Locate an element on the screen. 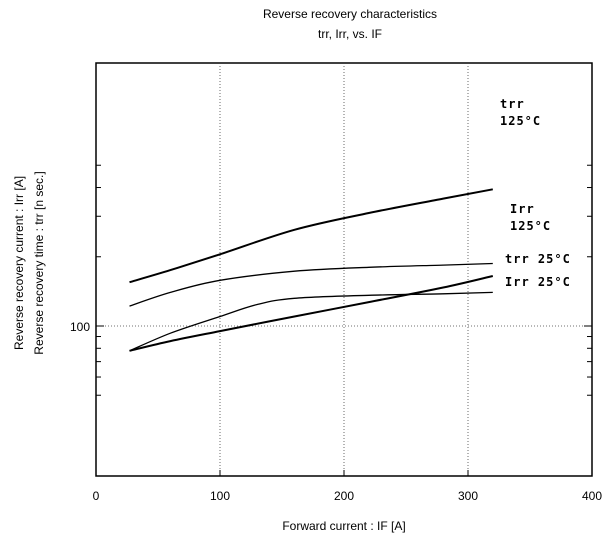 The image size is (613, 540). series-line-trr-25-c is located at coordinates (311, 313).